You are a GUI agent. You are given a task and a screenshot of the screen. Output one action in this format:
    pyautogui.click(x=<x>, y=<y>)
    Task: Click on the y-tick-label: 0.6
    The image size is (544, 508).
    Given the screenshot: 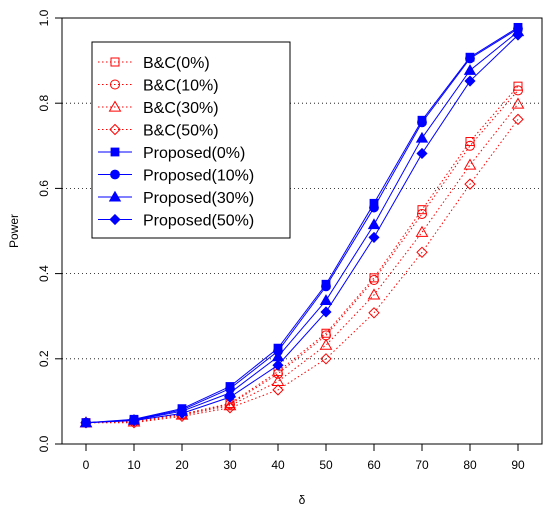 What is the action you would take?
    pyautogui.click(x=44, y=188)
    